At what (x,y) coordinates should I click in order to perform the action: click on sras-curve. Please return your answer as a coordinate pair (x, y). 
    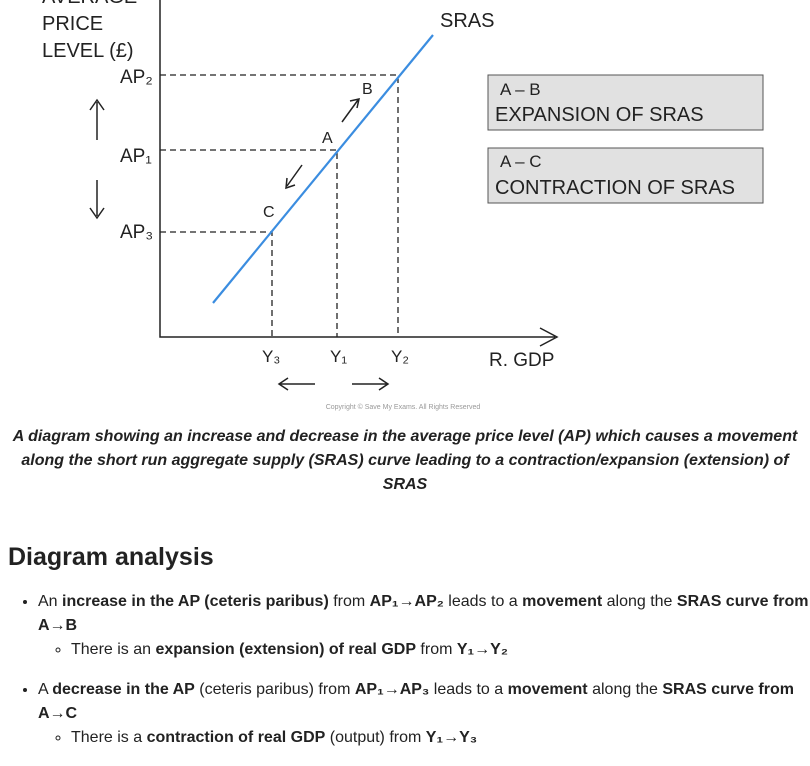
    Looking at the image, I should click on (323, 169).